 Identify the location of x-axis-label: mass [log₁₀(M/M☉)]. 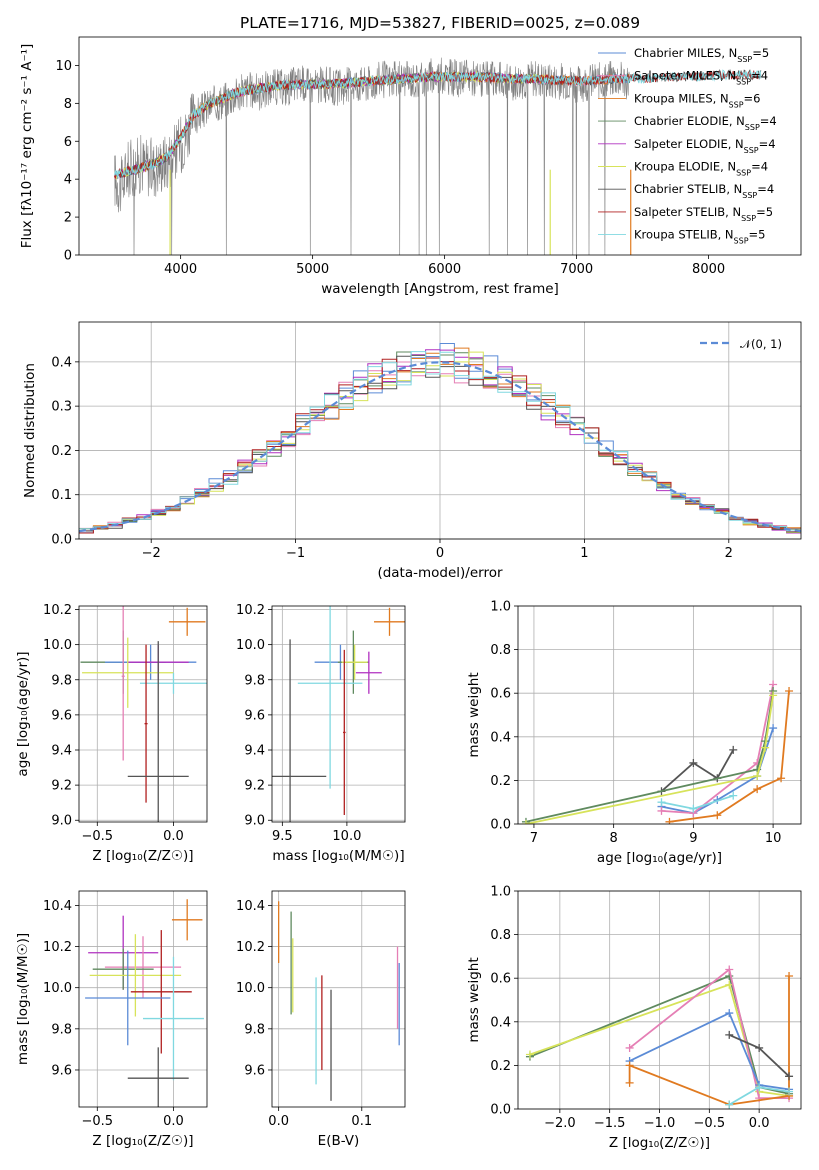
(338, 856).